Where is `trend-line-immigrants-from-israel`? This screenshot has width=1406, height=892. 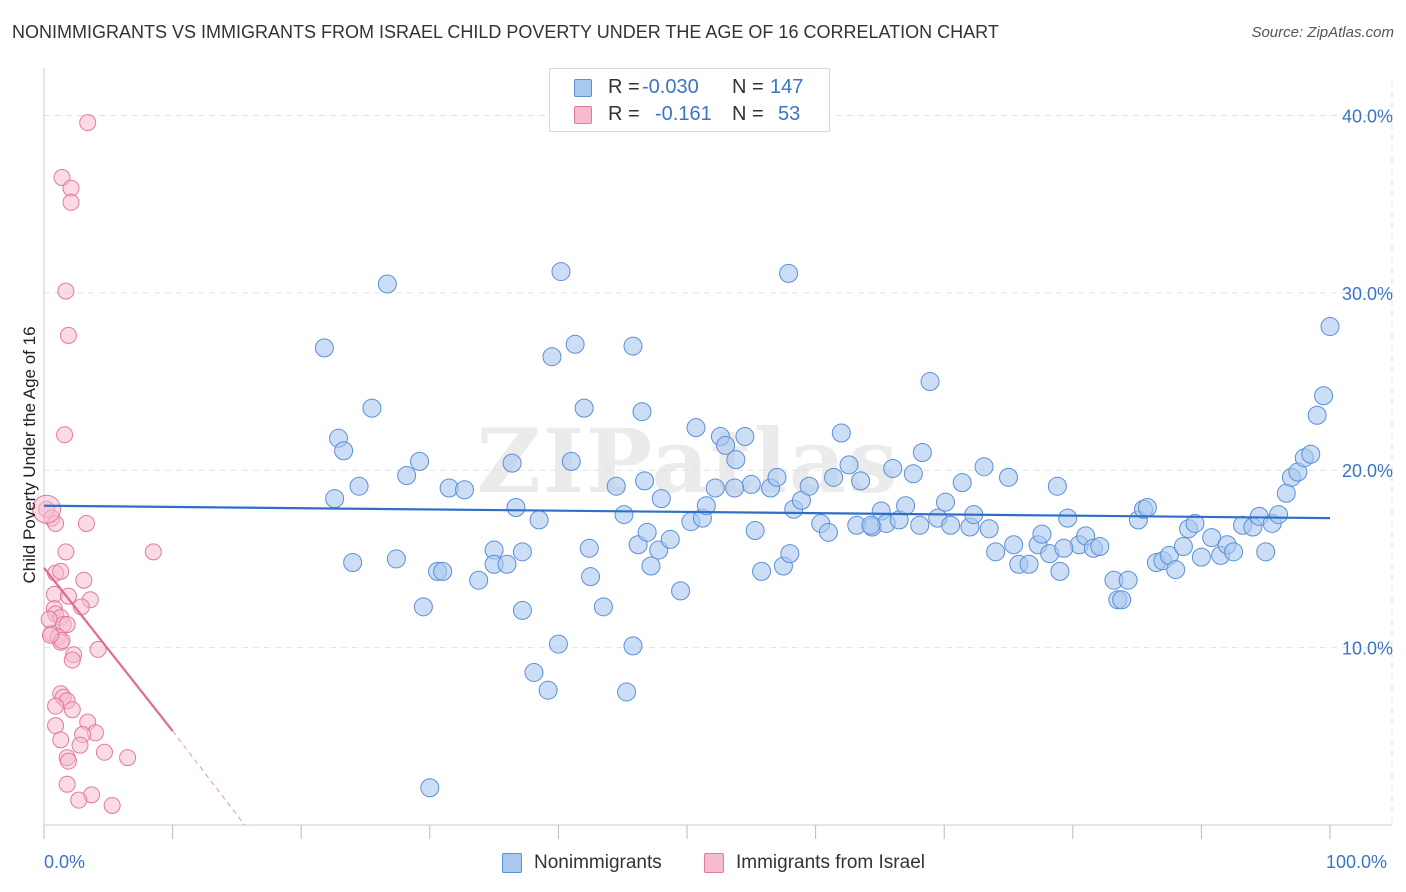 trend-line-immigrants-from-israel is located at coordinates (108, 649).